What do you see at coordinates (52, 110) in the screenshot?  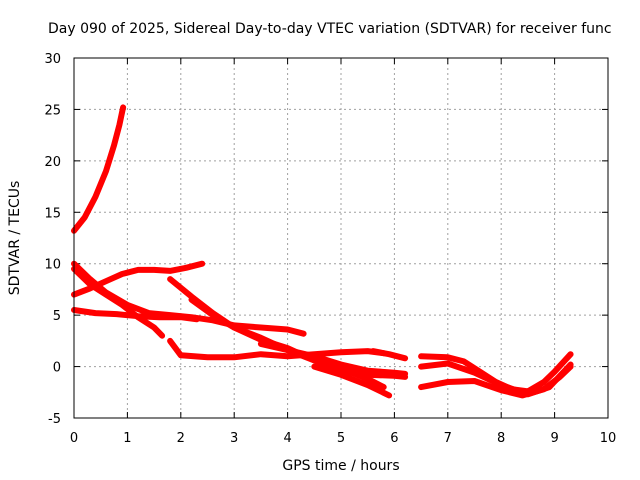 I see `y-tick-label: 25` at bounding box center [52, 110].